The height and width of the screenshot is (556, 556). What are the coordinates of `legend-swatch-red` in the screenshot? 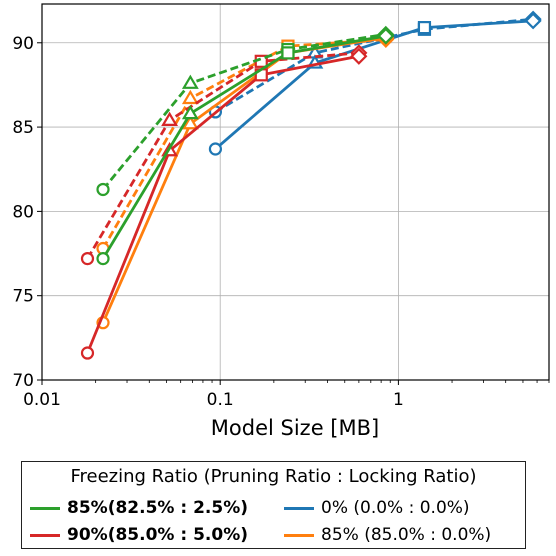 It's located at (45, 535).